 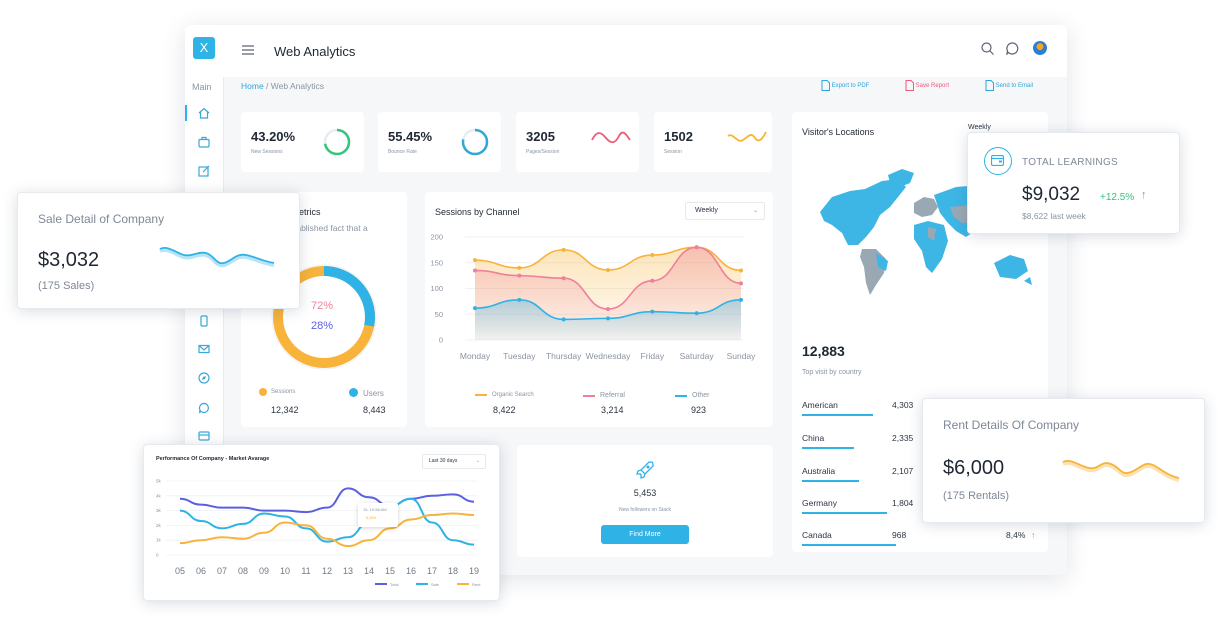 What do you see at coordinates (474, 571) in the screenshot?
I see `x-tick-label: 19` at bounding box center [474, 571].